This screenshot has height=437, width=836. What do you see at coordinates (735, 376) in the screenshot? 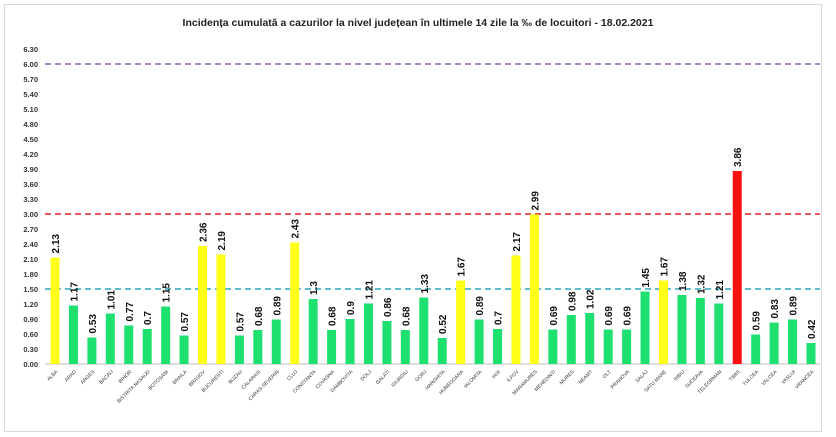
I see `x-tick-label: TIMIS` at bounding box center [735, 376].